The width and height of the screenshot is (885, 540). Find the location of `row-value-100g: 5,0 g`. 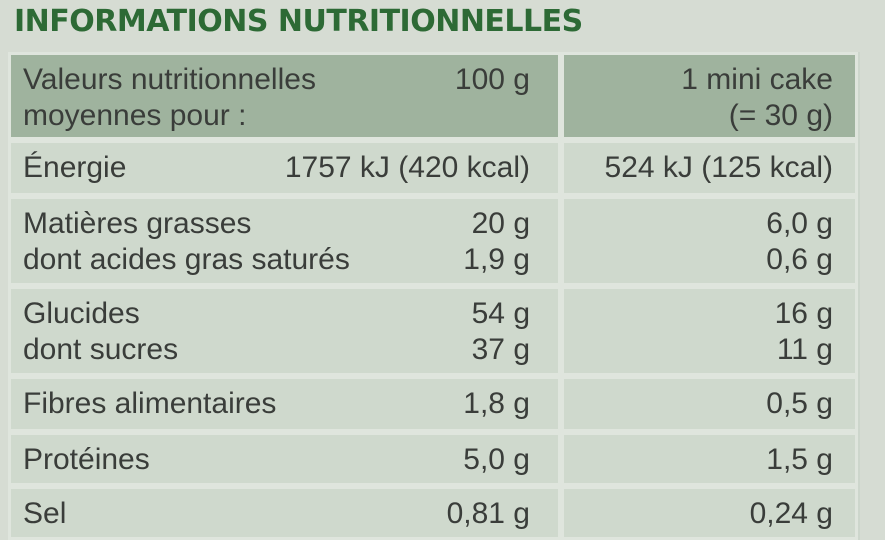

row-value-100g: 5,0 g is located at coordinates (496, 459).